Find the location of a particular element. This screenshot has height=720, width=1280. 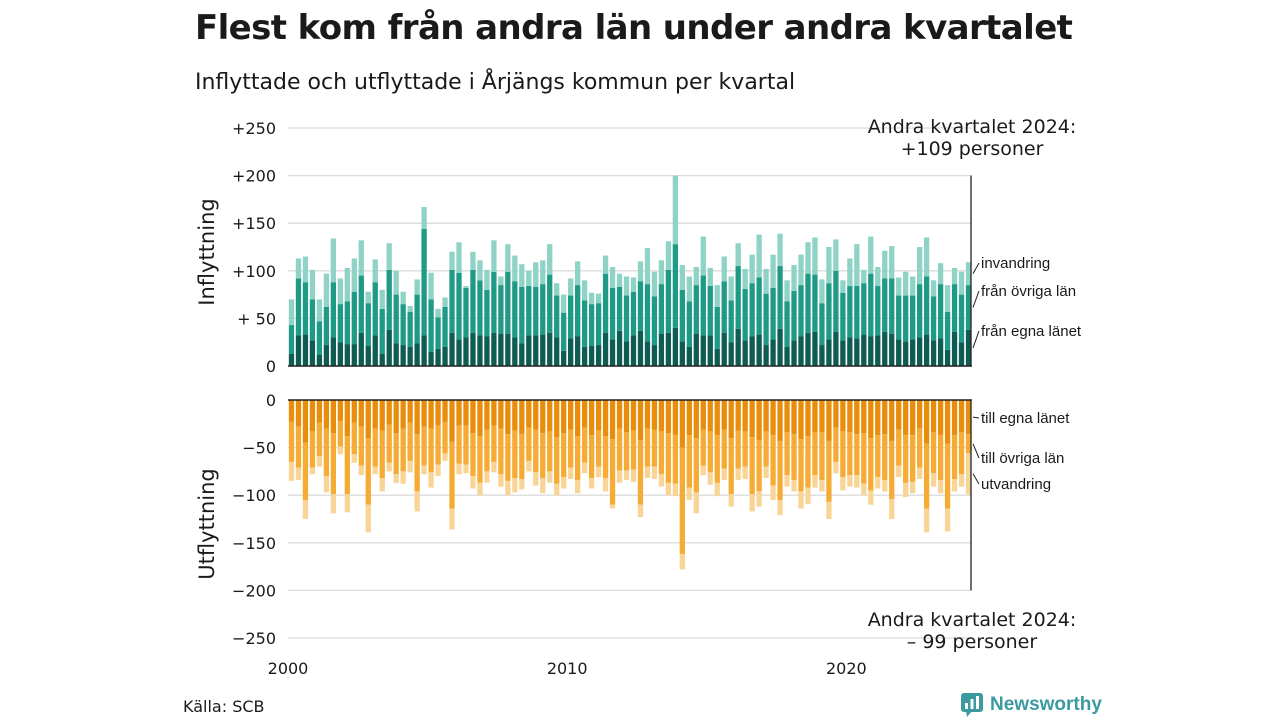

legend-label: till egna länet is located at coordinates (1025, 418).